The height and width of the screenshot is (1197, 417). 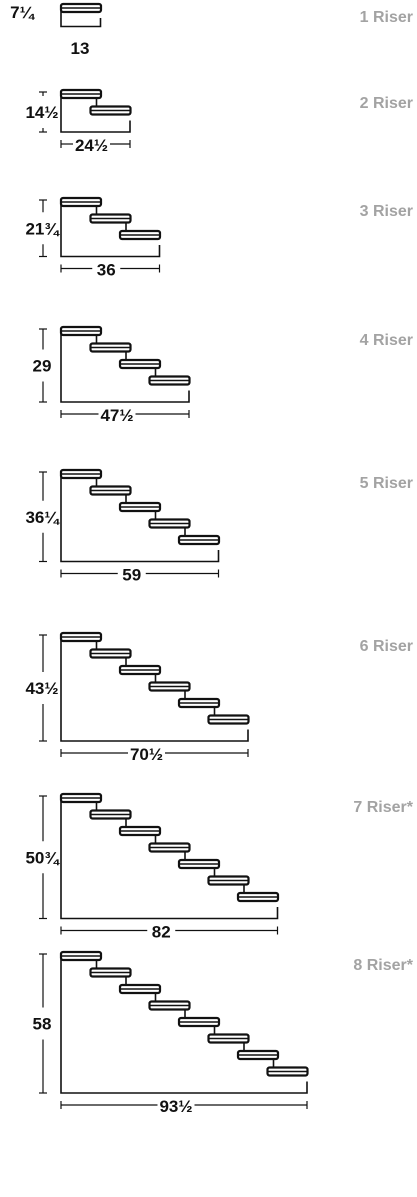 I want to click on riser-count-label: 3 Riser, so click(x=386, y=211).